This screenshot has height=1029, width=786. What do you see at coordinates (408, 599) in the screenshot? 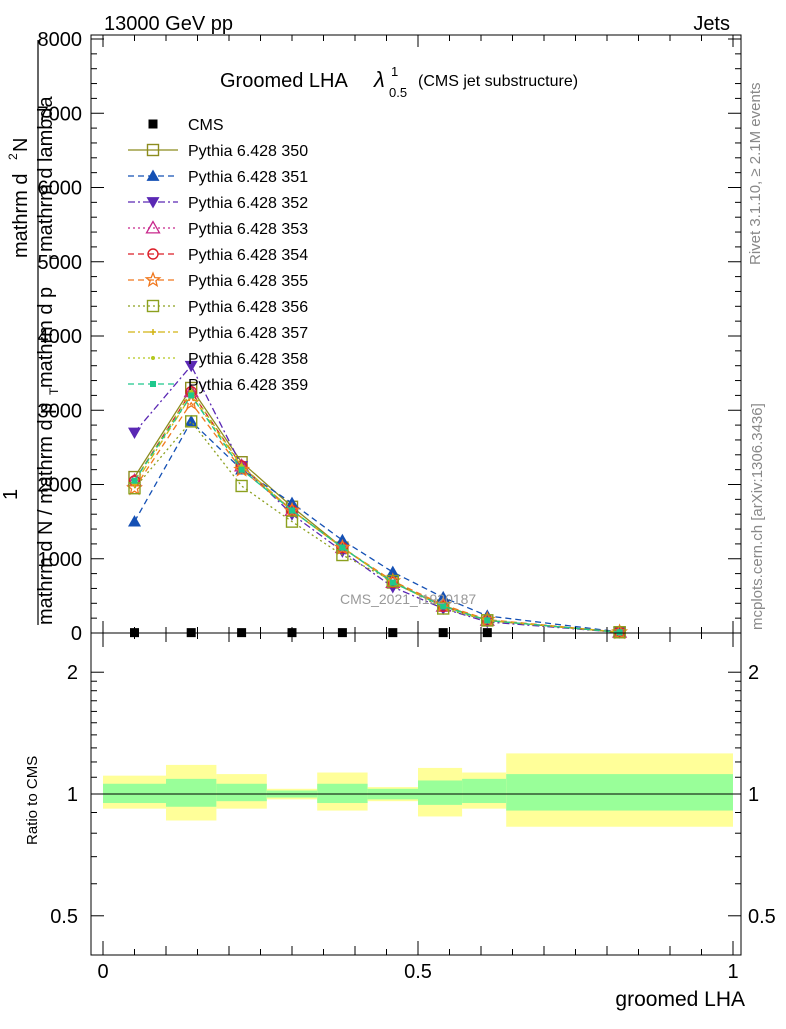
I see `watermark: CMS_2021_I1920187` at bounding box center [408, 599].